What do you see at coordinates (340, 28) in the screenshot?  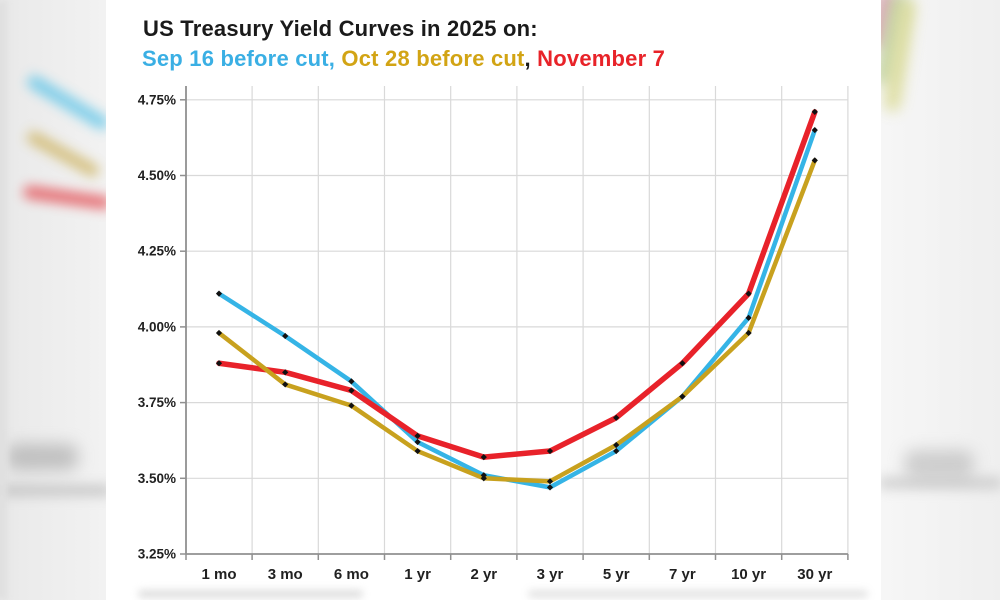 I see `chart-title: US Treasury Yield Curves in 2025 on:` at bounding box center [340, 28].